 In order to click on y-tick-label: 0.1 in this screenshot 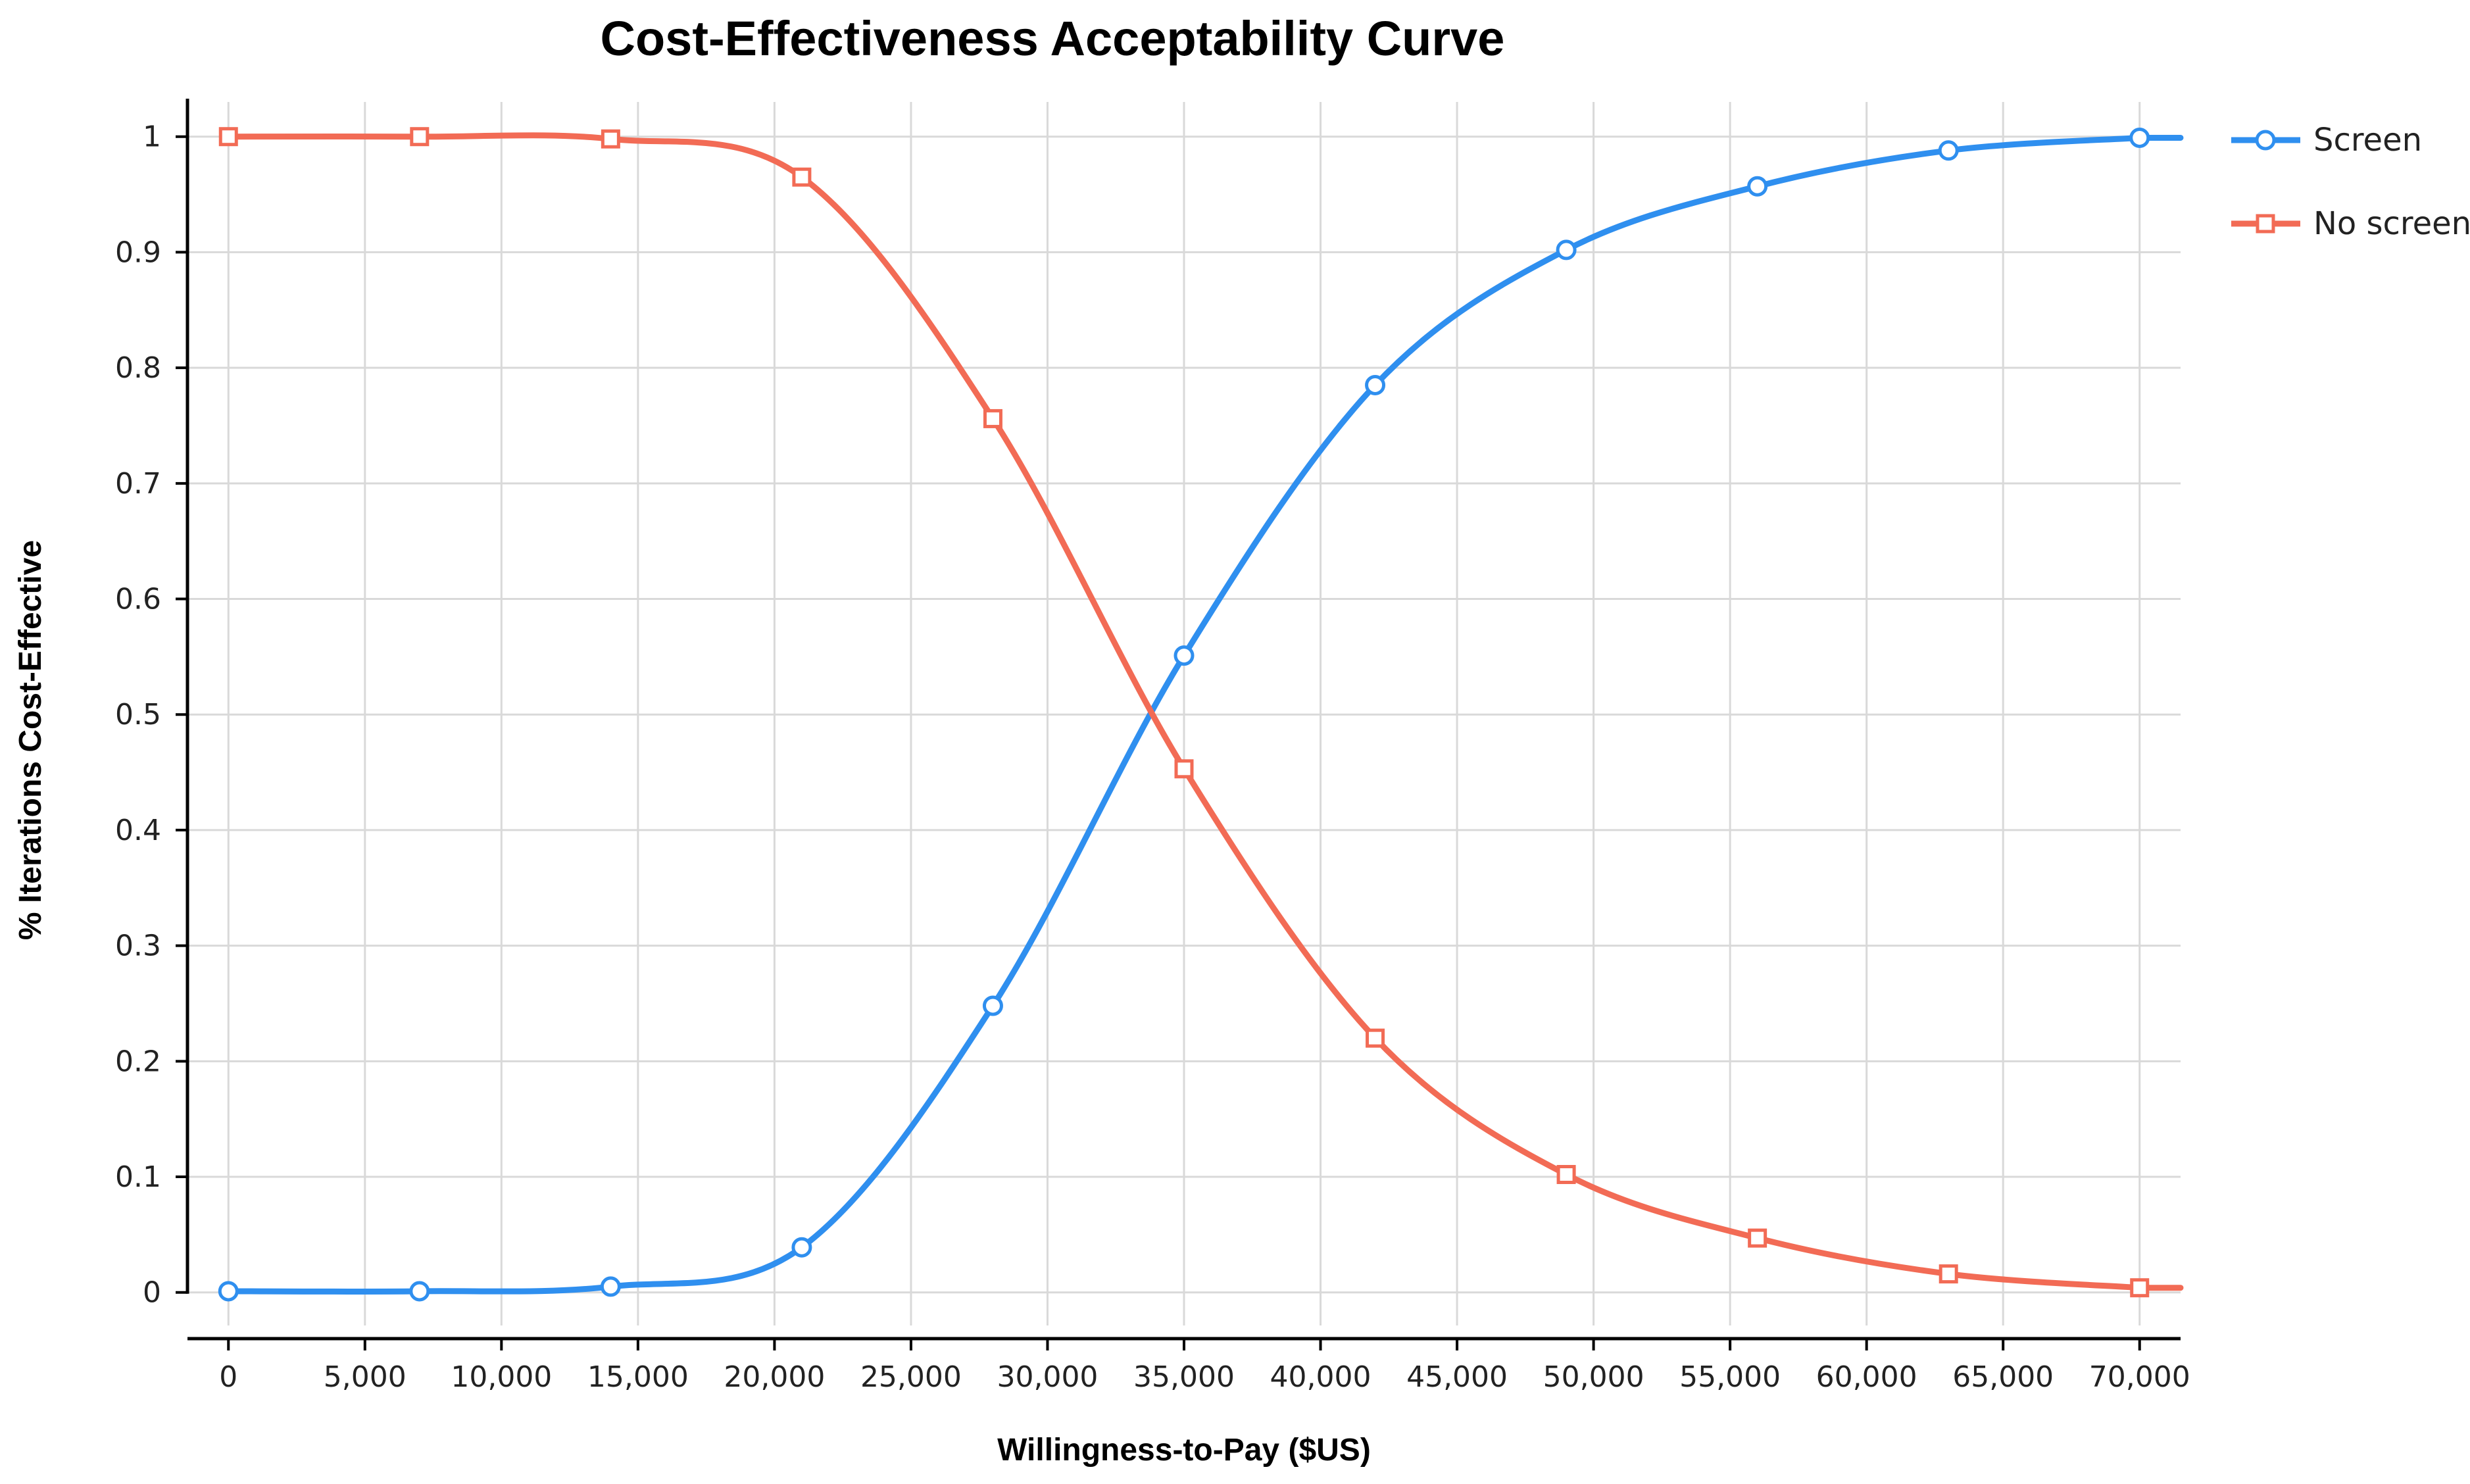, I will do `click(138, 1177)`.